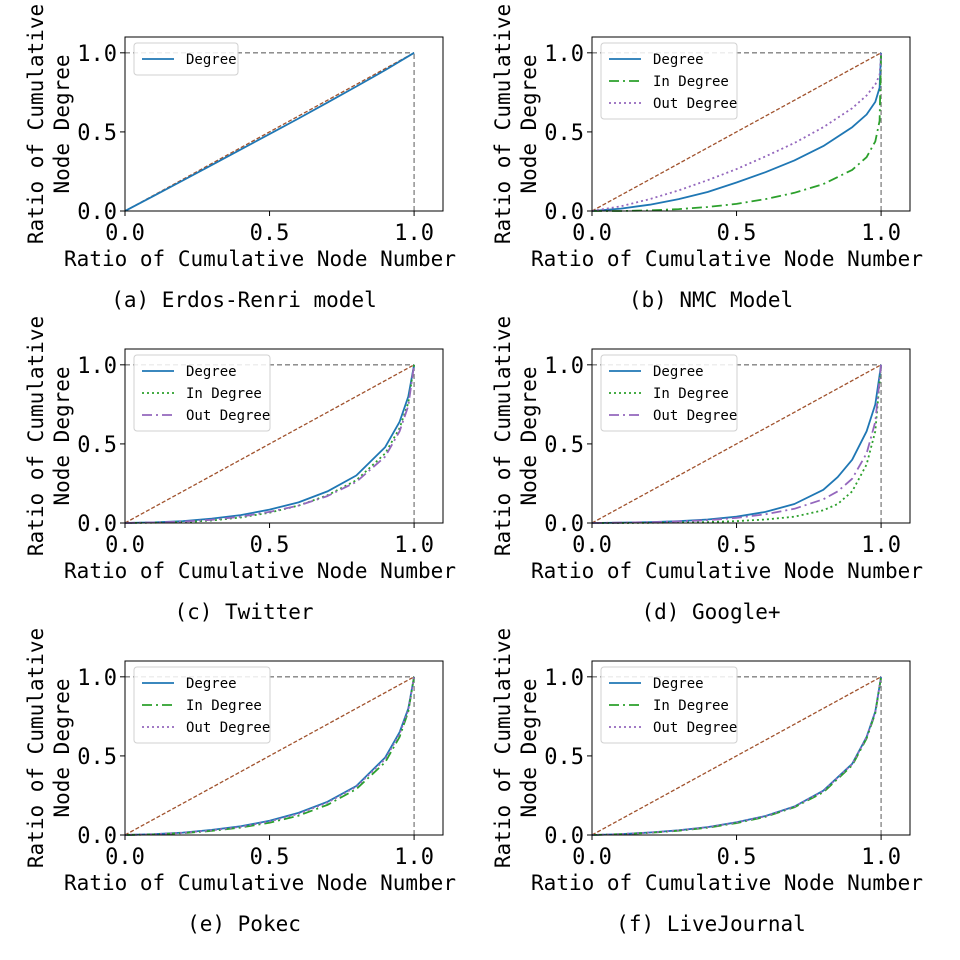 The height and width of the screenshot is (960, 960). What do you see at coordinates (243, 612) in the screenshot?
I see `subplot-caption: (c) Twitter` at bounding box center [243, 612].